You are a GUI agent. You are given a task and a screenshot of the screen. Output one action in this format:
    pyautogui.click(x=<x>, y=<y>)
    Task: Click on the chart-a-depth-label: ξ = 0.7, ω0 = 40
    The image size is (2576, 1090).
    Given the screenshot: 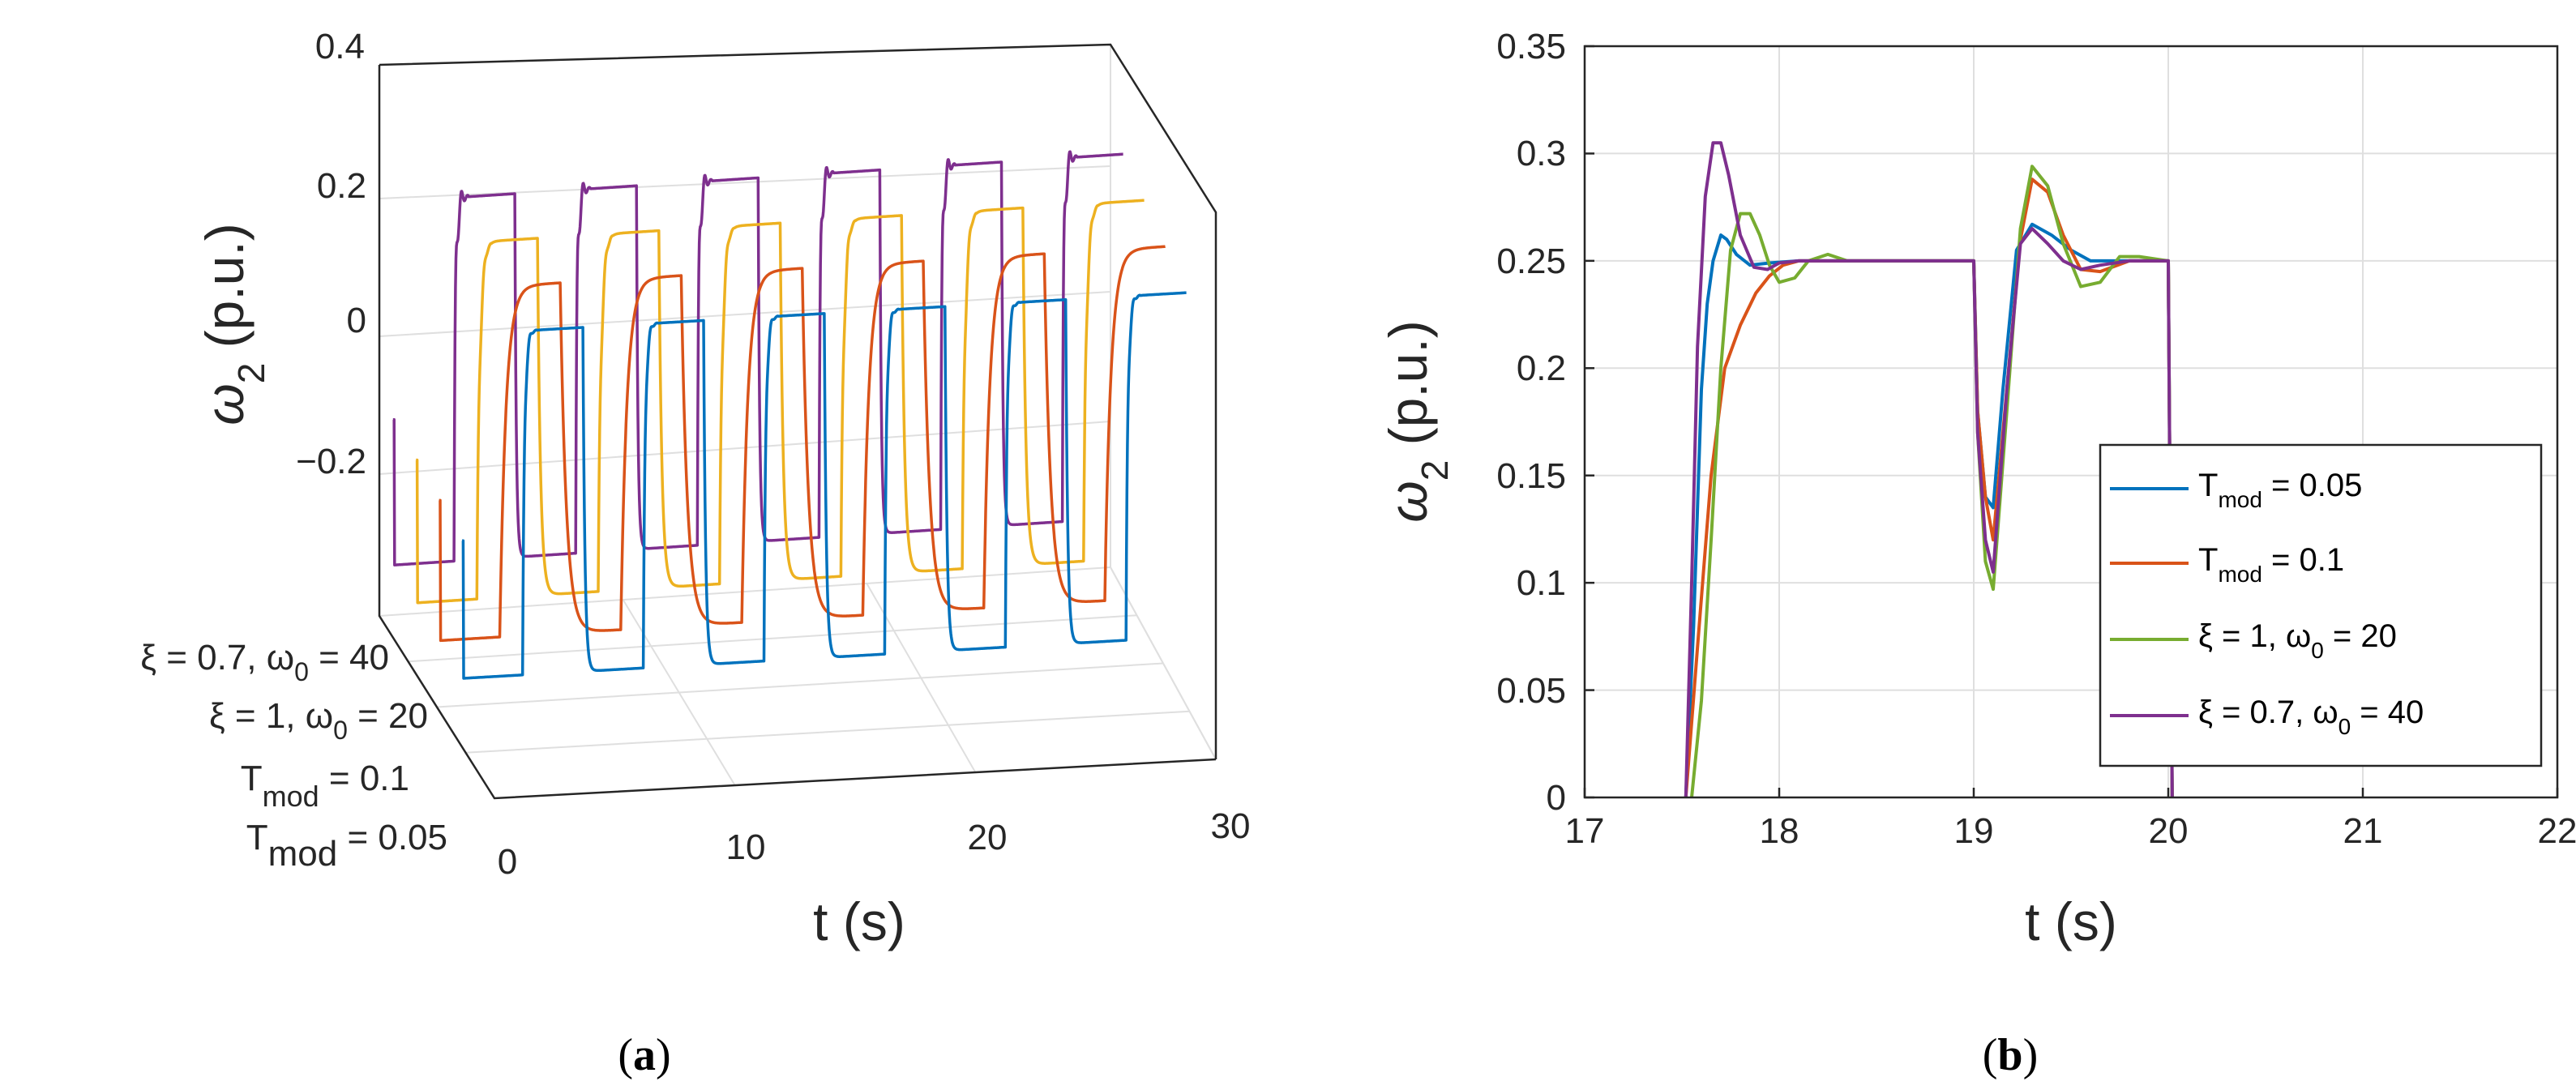 What is the action you would take?
    pyautogui.click(x=264, y=662)
    